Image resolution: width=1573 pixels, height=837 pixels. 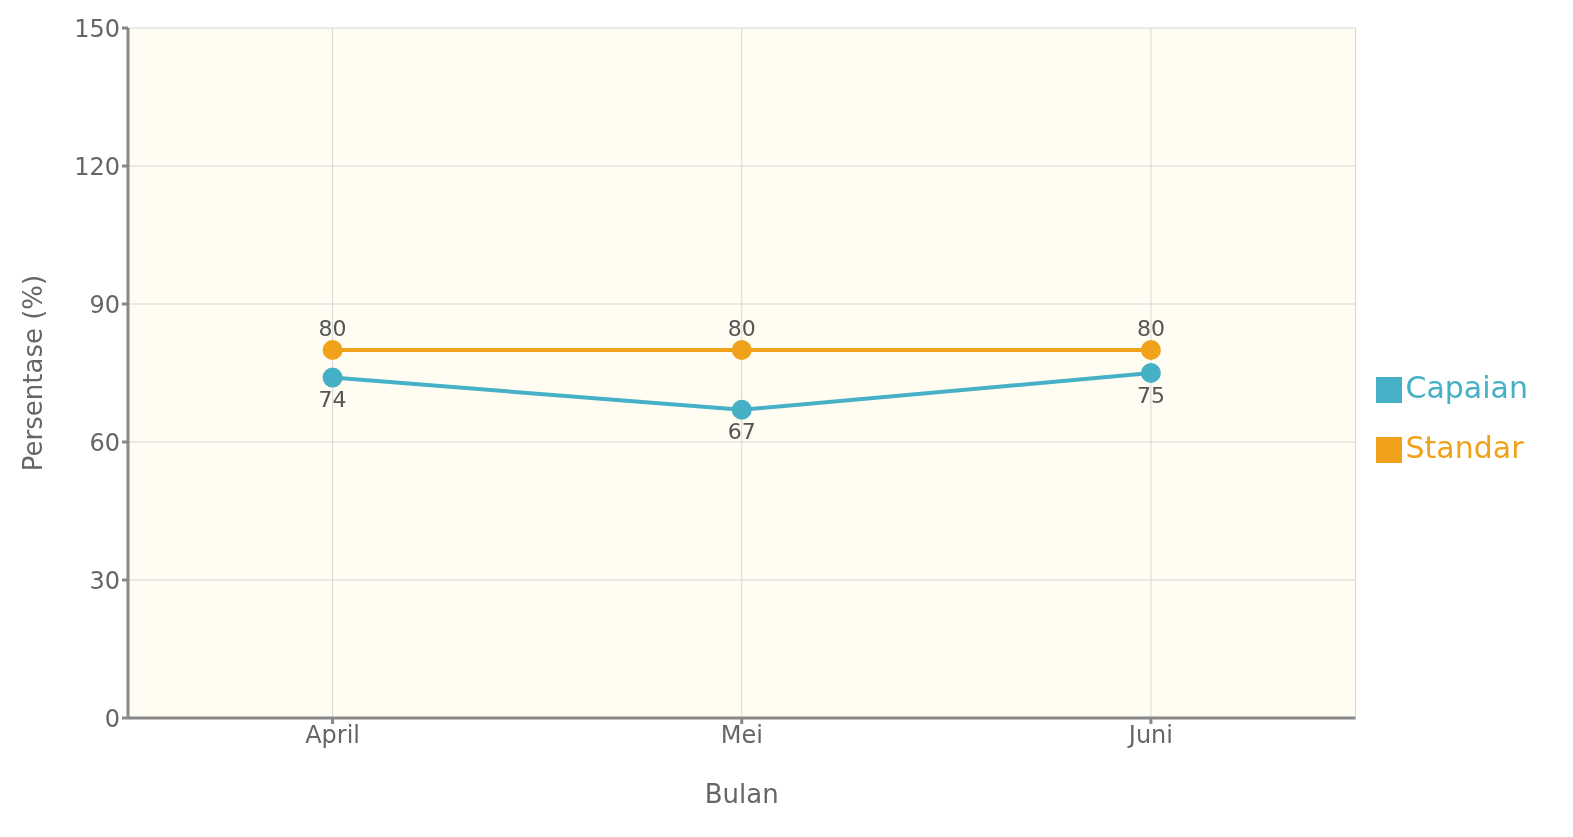 I want to click on y-tick-label: 0, so click(x=112, y=718).